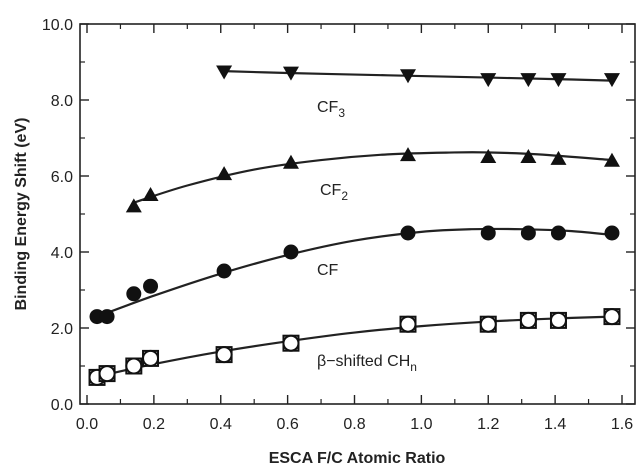 The image size is (637, 470). What do you see at coordinates (357, 458) in the screenshot?
I see `x-axis-title: ESCA F/C Atomic Ratio` at bounding box center [357, 458].